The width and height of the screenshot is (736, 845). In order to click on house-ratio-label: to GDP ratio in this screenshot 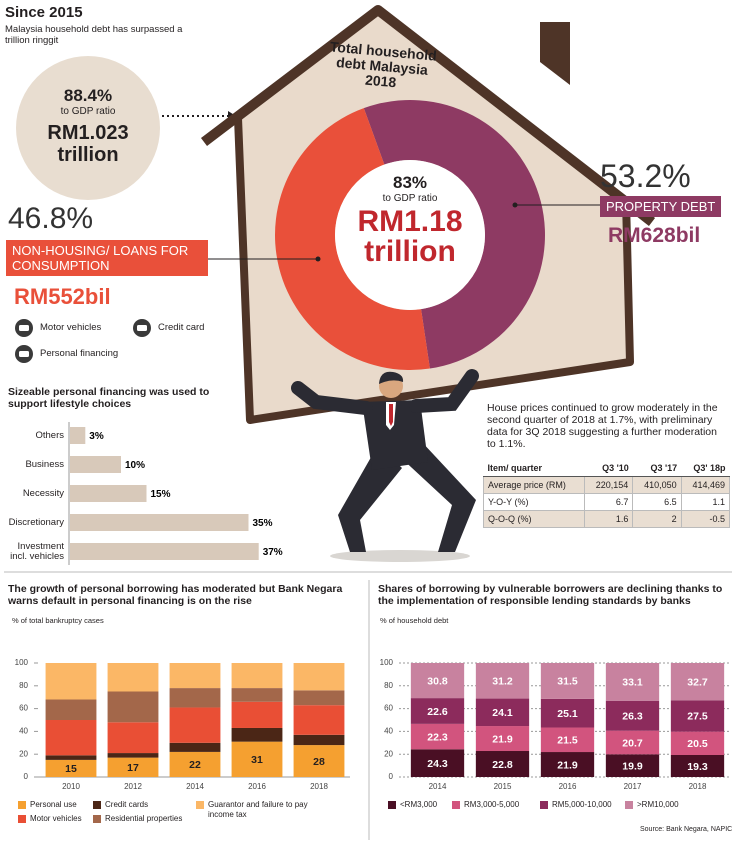, I will do `click(410, 198)`.